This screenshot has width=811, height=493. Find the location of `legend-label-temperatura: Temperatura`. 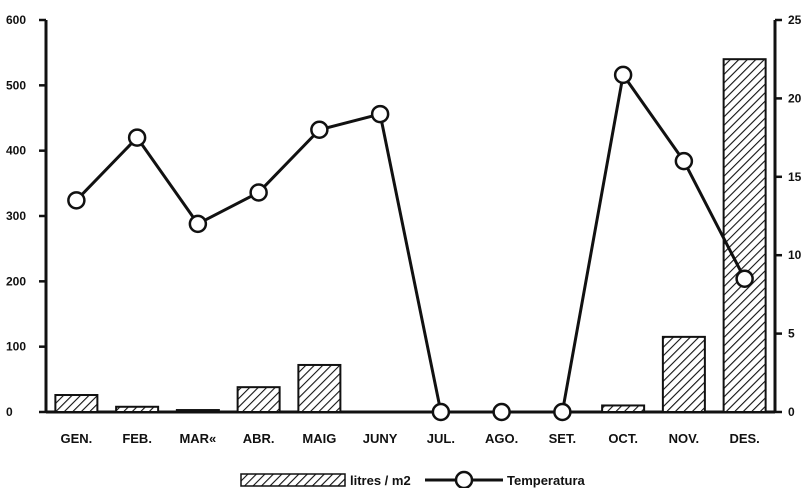

legend-label-temperatura: Temperatura is located at coordinates (546, 480).